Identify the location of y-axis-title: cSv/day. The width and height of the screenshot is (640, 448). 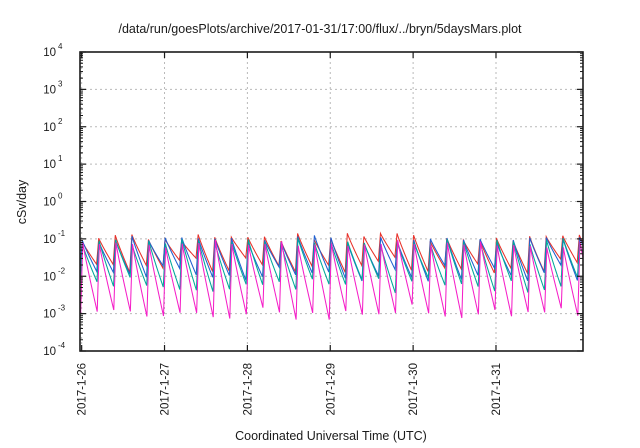
(22, 201).